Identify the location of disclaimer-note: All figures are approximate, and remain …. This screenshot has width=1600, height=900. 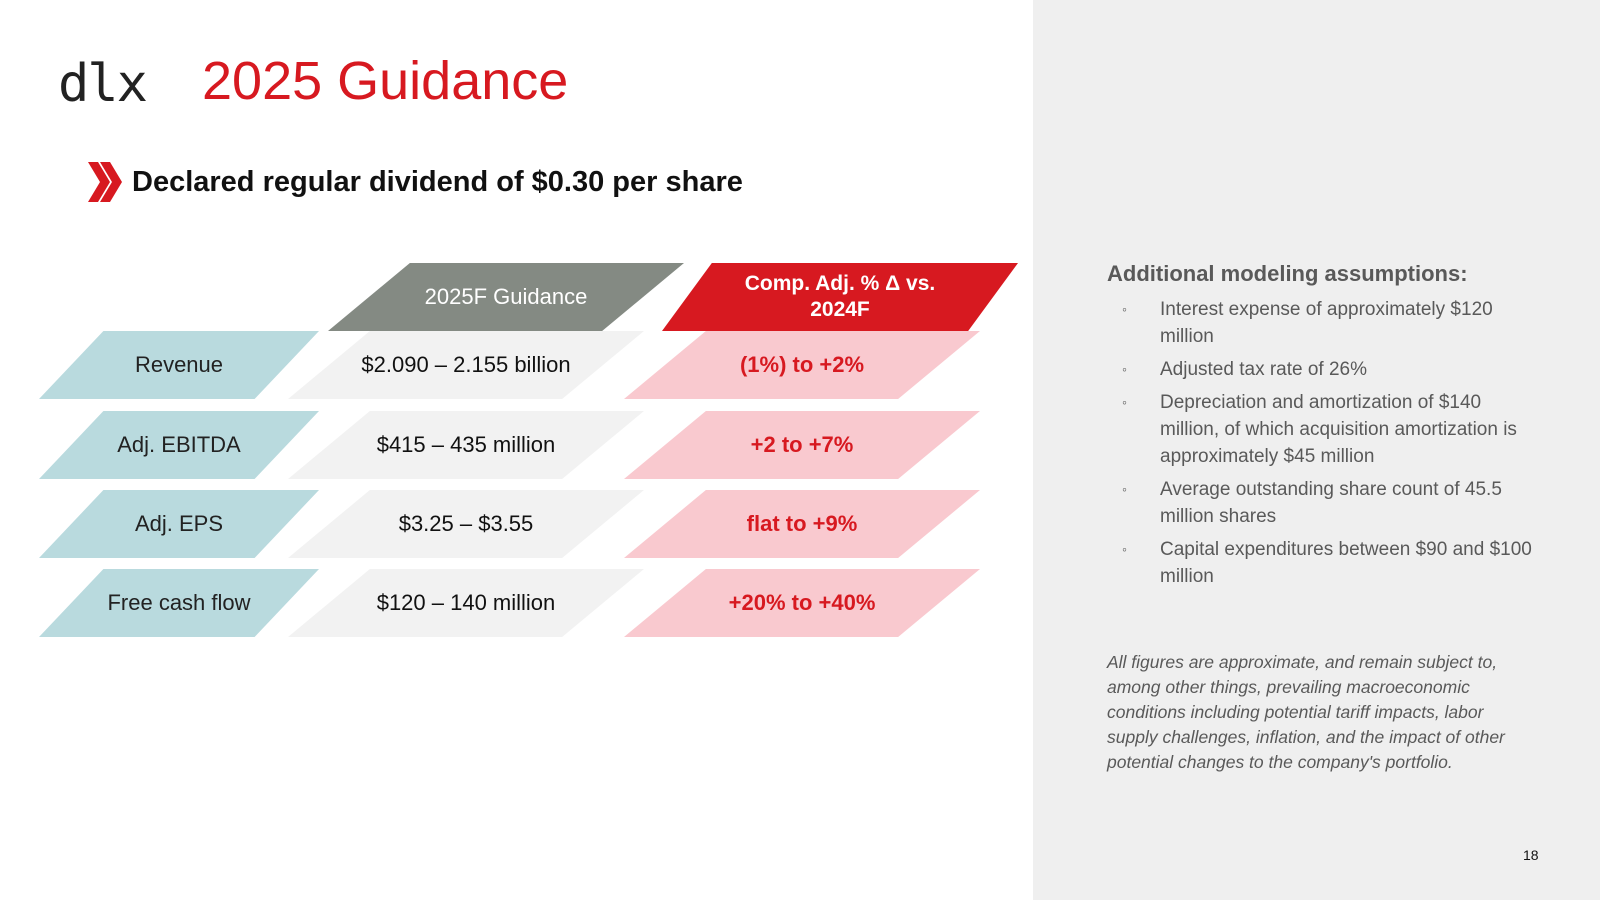
(1306, 712).